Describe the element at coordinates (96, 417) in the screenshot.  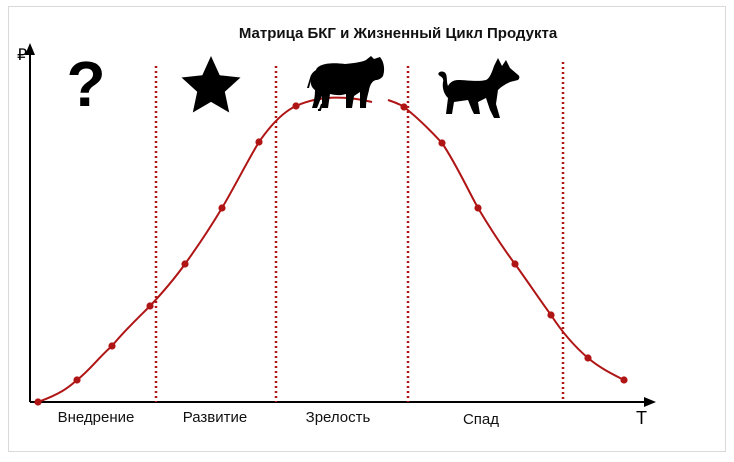
I see `stage-label-introduction: Внедрение` at that location.